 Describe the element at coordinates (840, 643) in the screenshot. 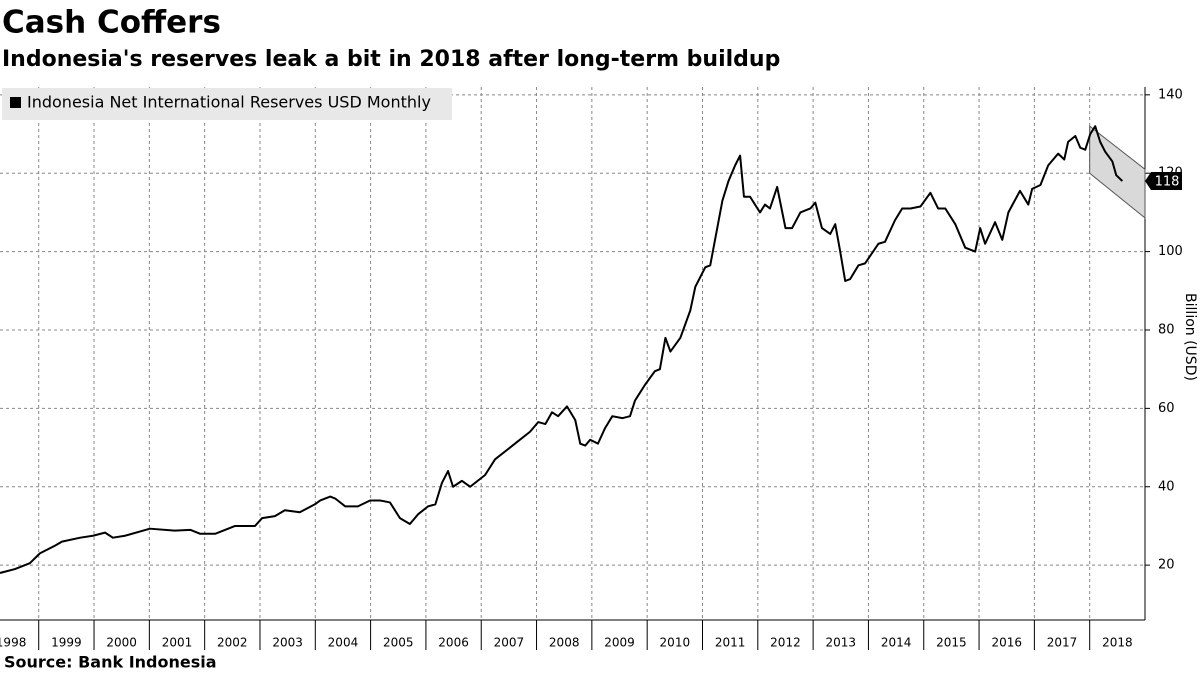

I see `x-tick-label: 2013` at that location.